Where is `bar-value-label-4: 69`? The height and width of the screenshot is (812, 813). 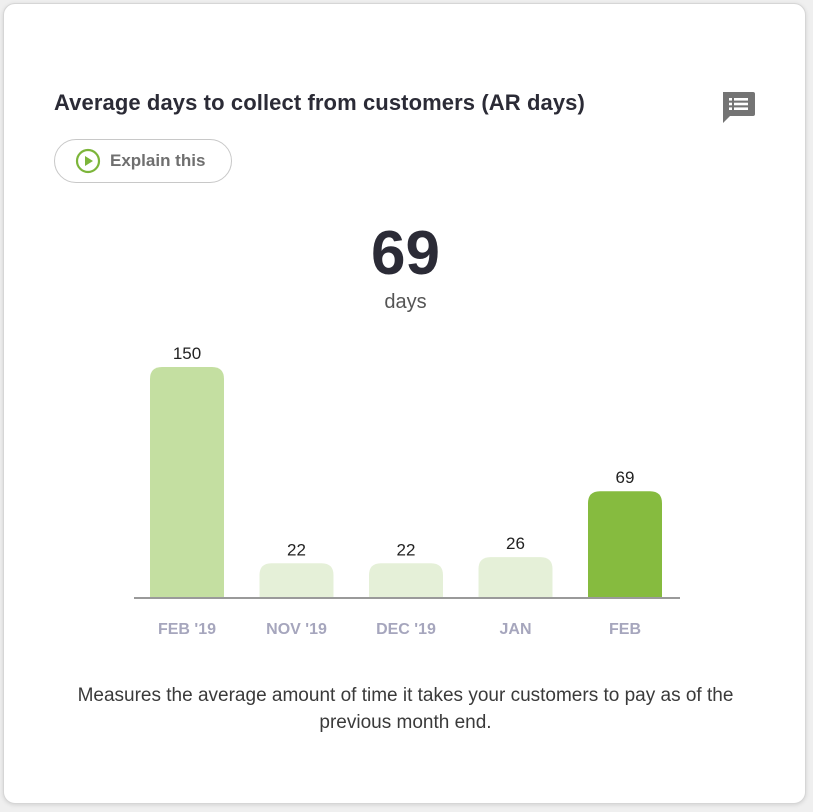 bar-value-label-4: 69 is located at coordinates (625, 477).